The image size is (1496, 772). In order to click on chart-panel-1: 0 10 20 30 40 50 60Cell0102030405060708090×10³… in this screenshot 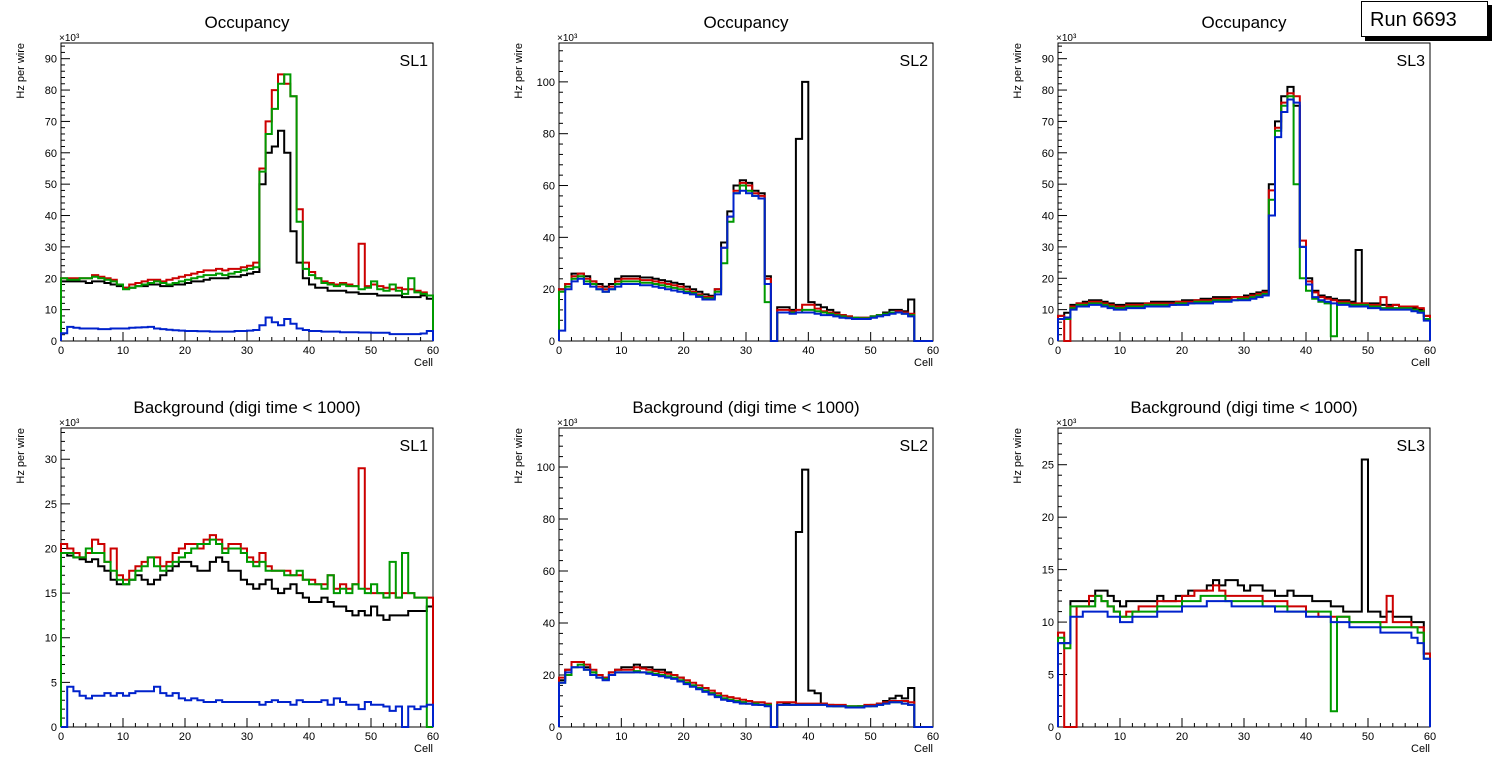, I will do `click(227, 191)`.